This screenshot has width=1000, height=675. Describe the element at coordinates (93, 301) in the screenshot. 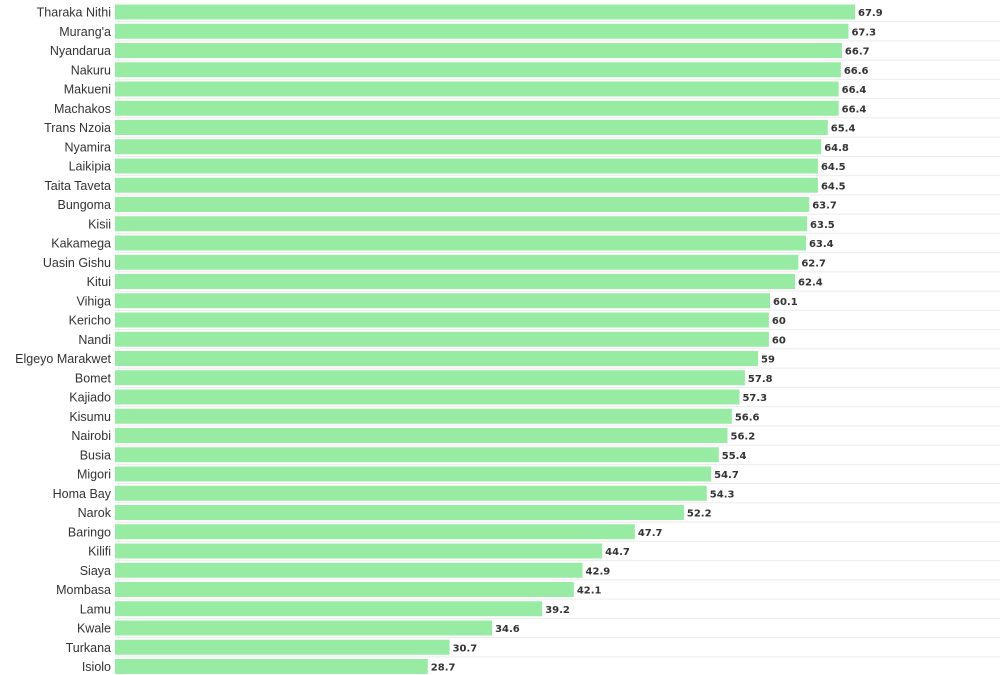

I see `category-label: Vihiga` at that location.